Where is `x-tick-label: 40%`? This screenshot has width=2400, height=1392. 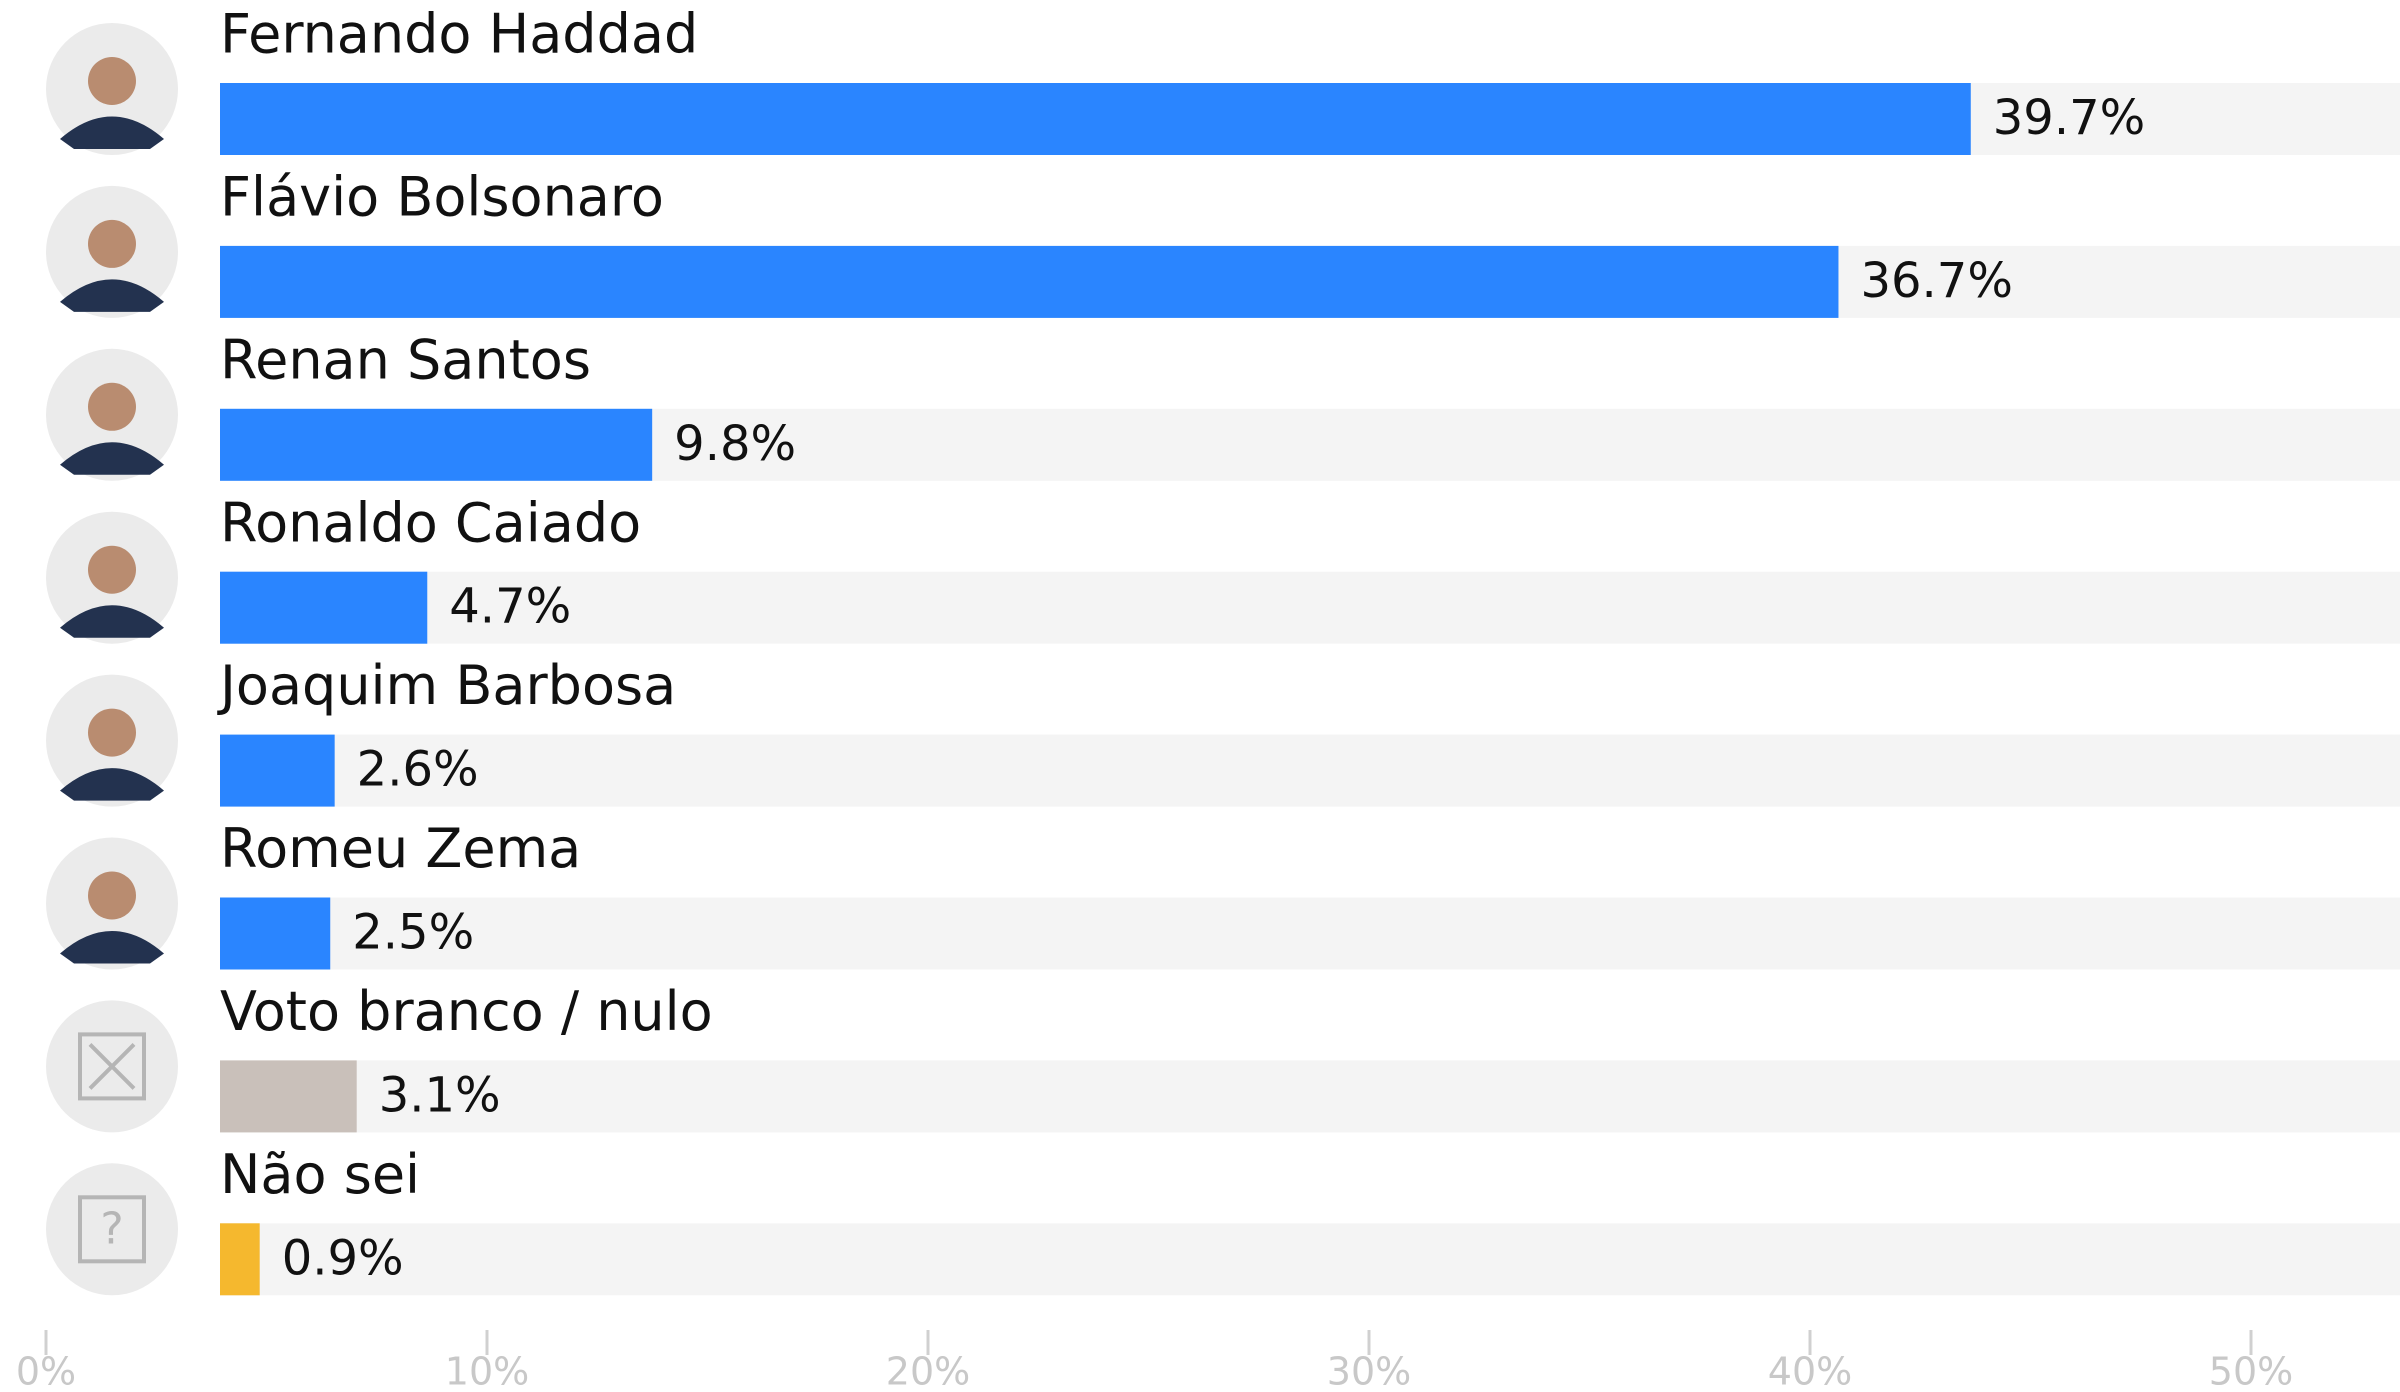 x-tick-label: 40% is located at coordinates (1810, 1371).